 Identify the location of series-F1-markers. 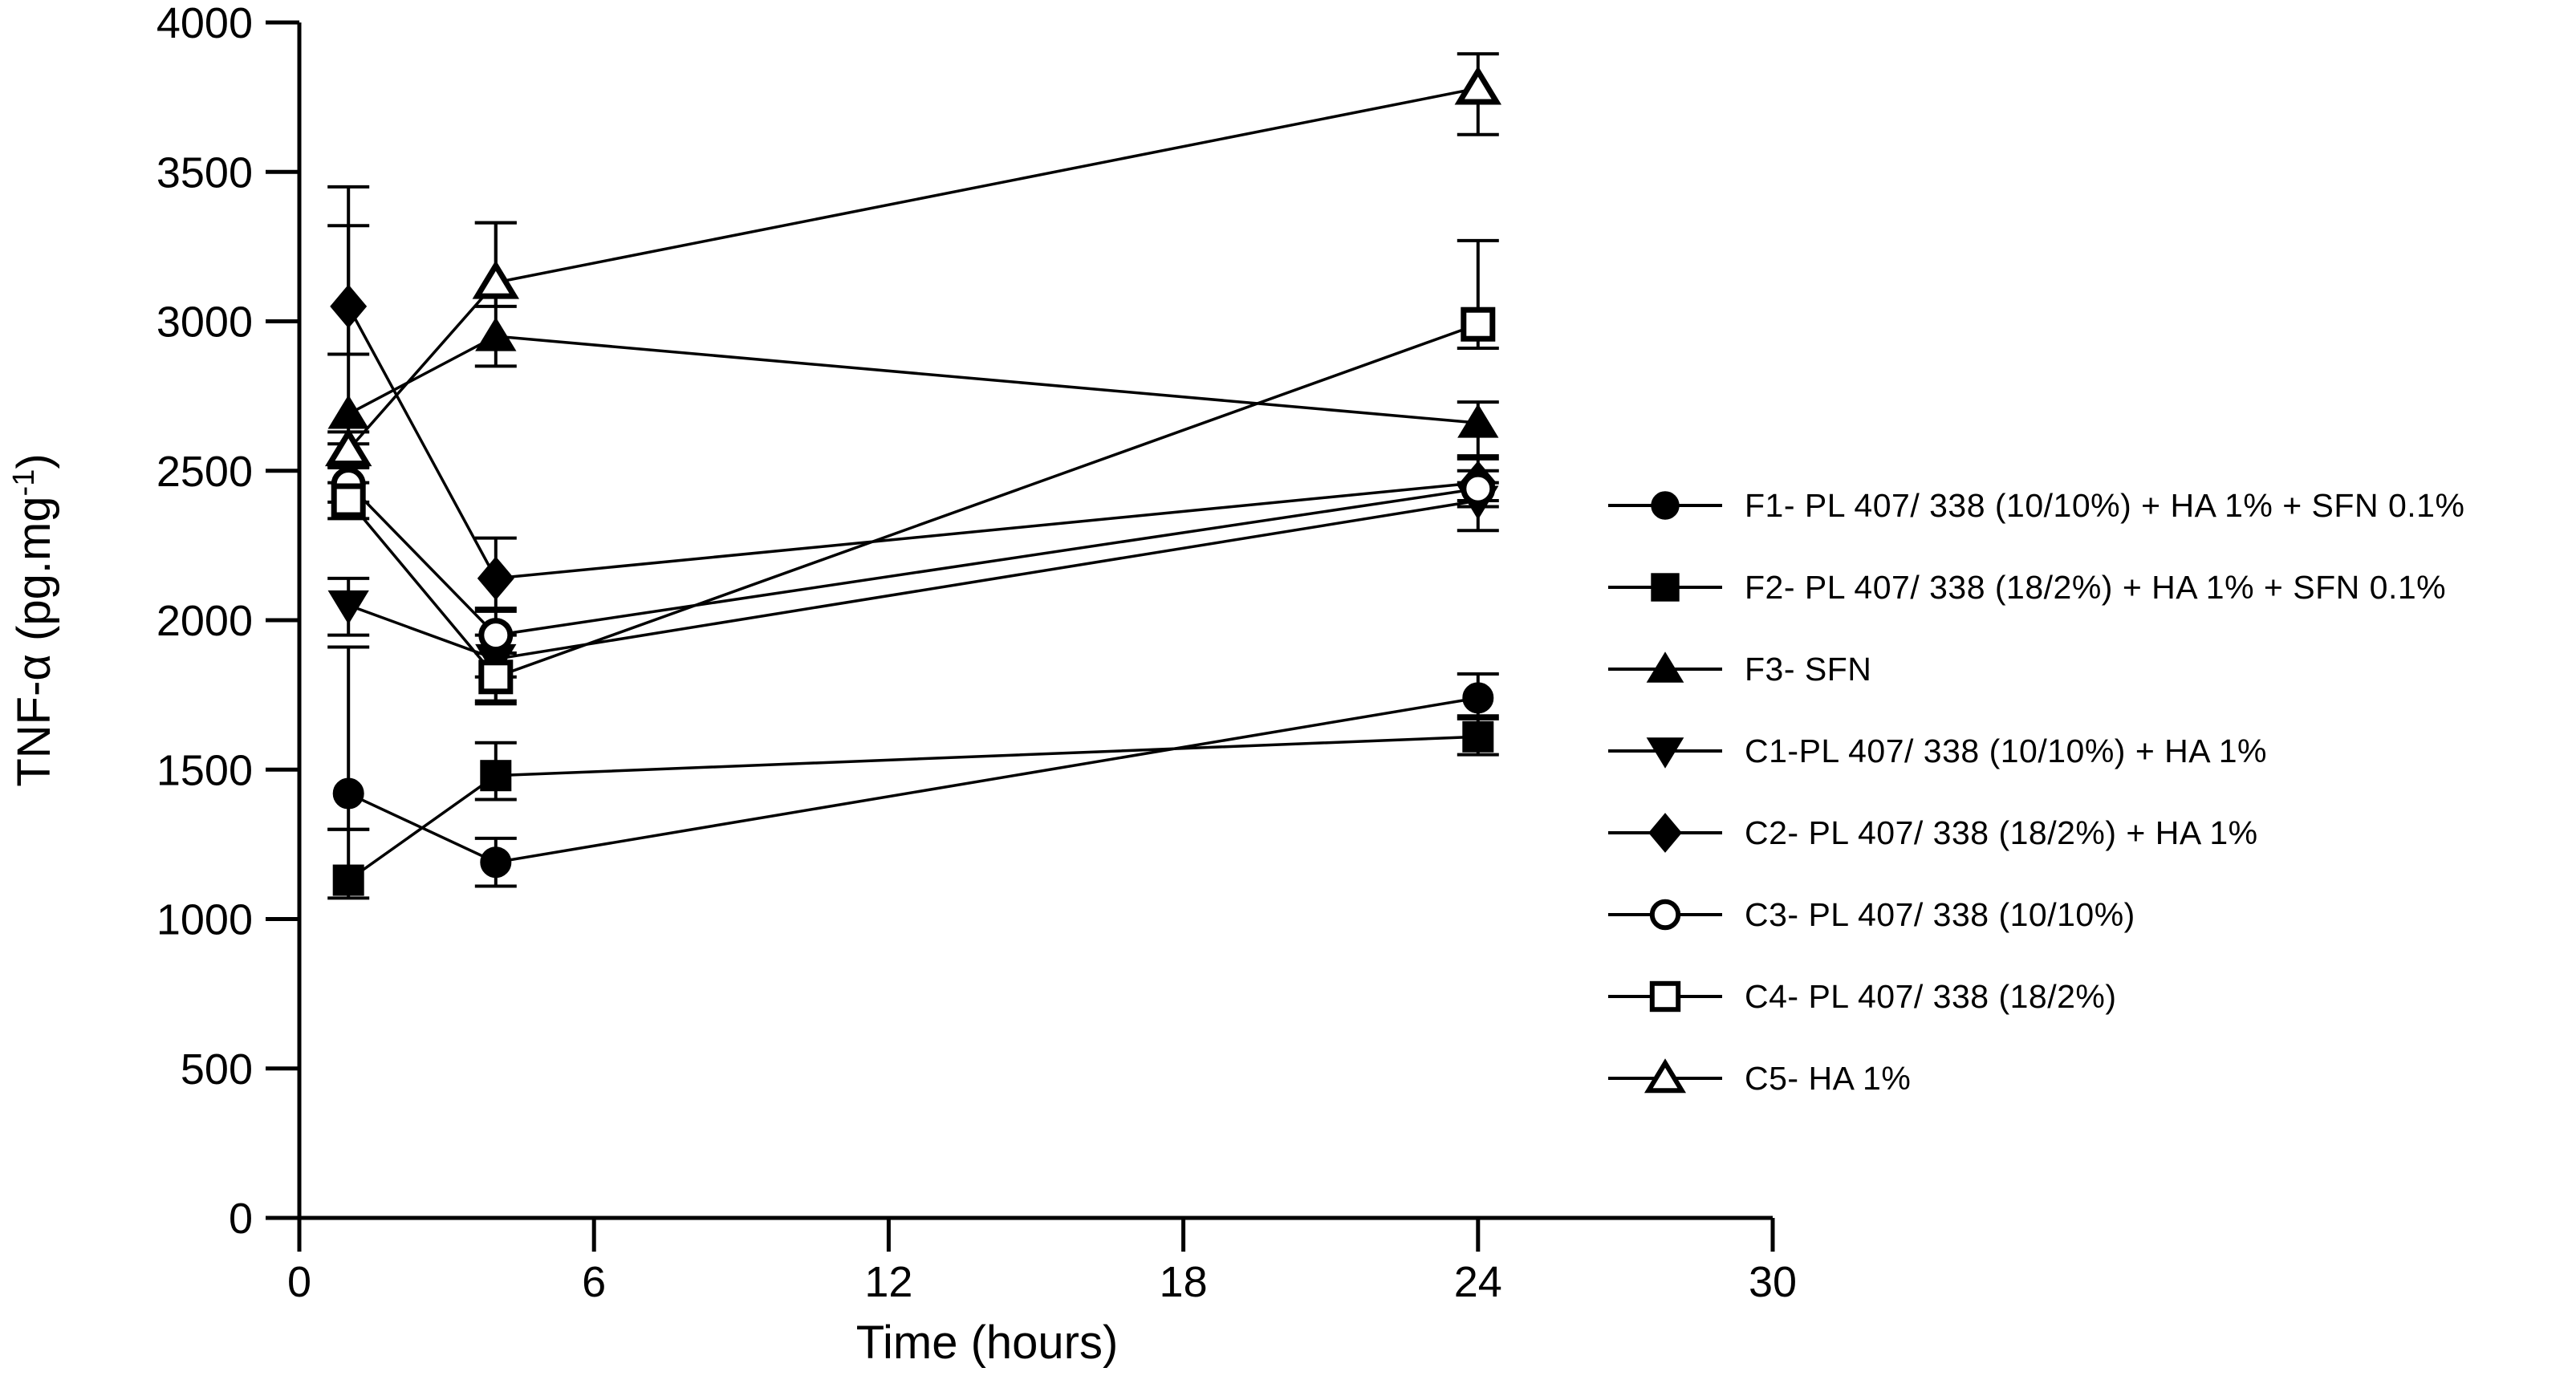
(913, 780).